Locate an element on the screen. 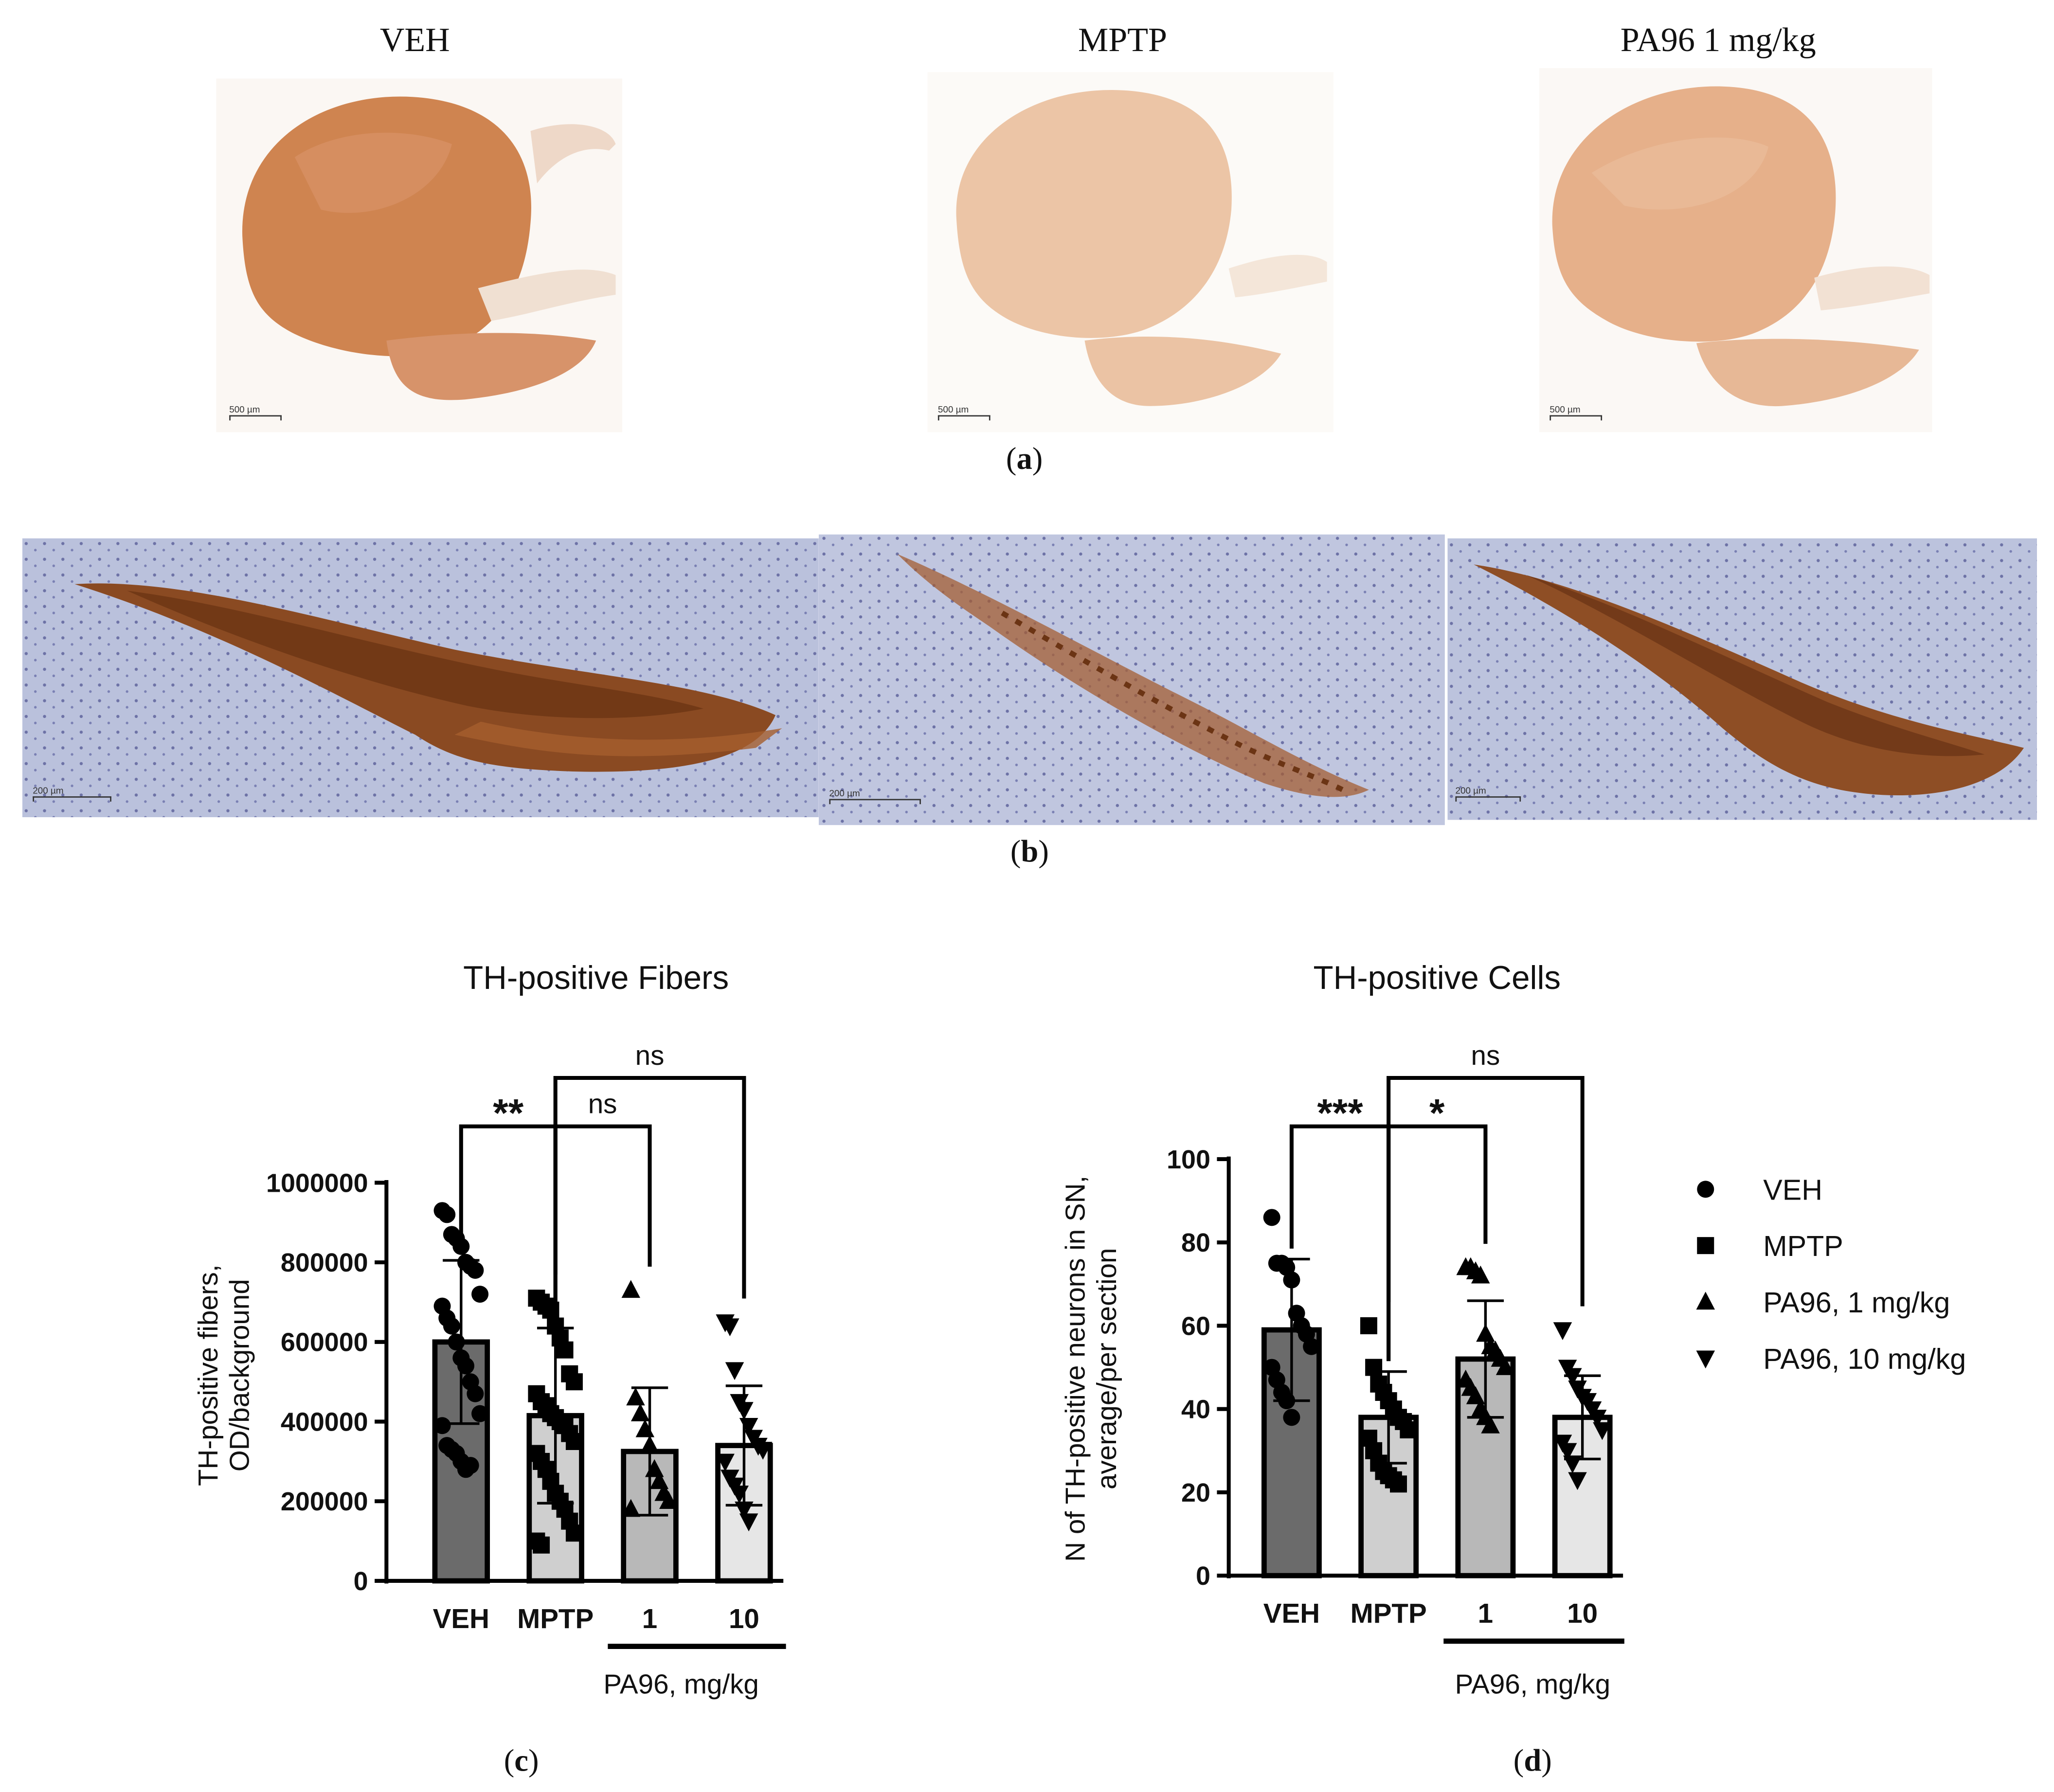  sn-image-pa96: 200 µm is located at coordinates (1742, 679).